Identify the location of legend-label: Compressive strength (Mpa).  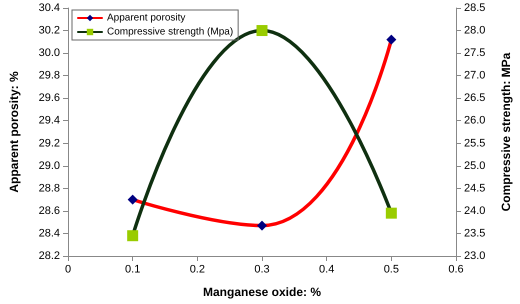
(170, 32).